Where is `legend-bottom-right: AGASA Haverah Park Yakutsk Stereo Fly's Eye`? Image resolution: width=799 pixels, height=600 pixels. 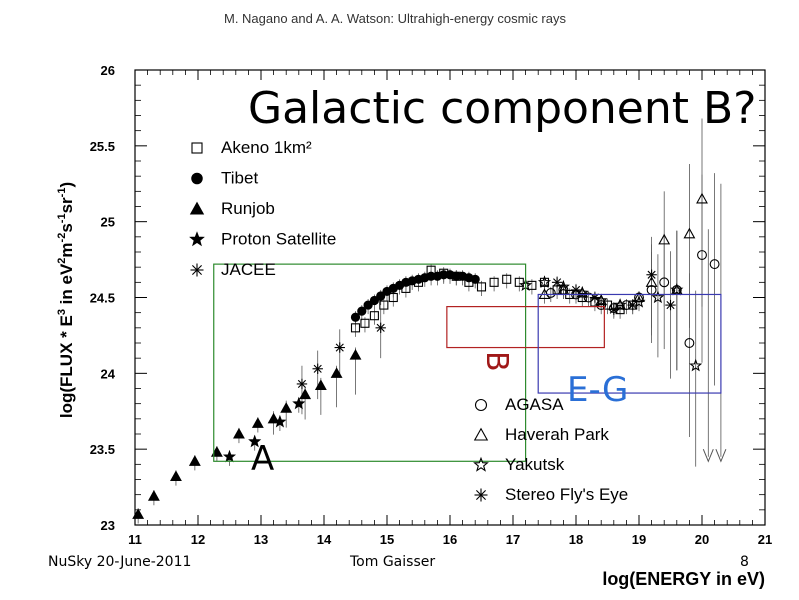
legend-bottom-right: AGASA Haverah Park Yakutsk Stereo Fly's Eye is located at coordinates (550, 449).